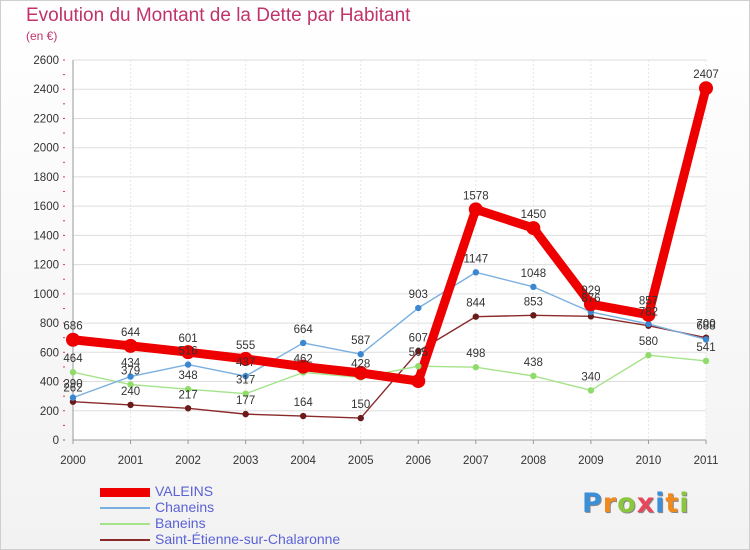  I want to click on data-label: 541, so click(705, 348).